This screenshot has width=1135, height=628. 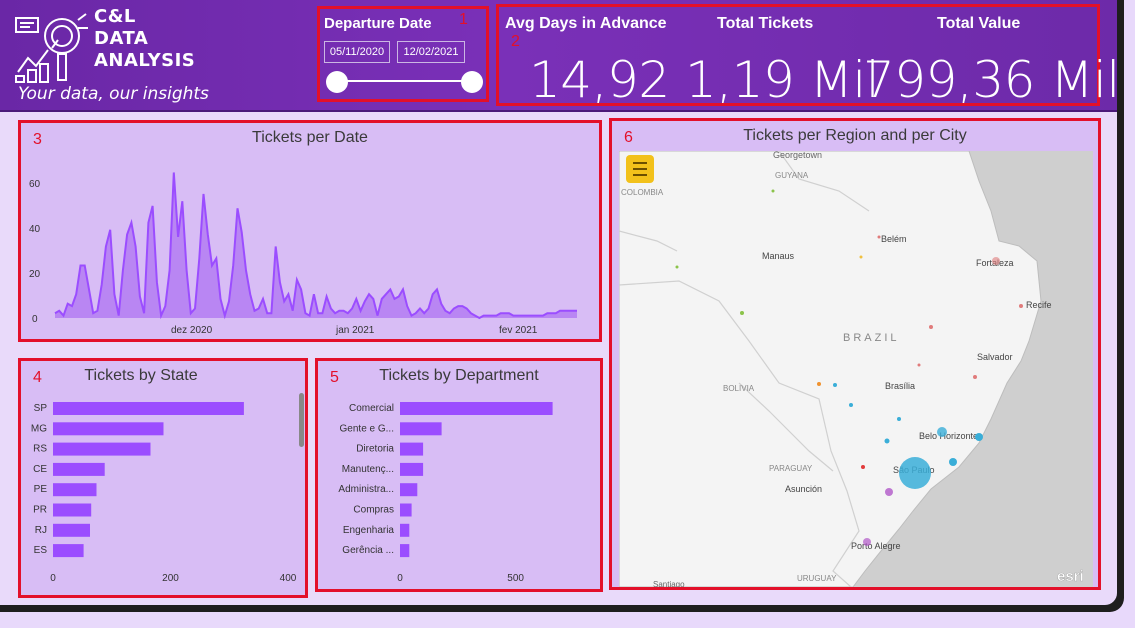 What do you see at coordinates (669, 583) in the screenshot?
I see `map-label-santiago: Santiago` at bounding box center [669, 583].